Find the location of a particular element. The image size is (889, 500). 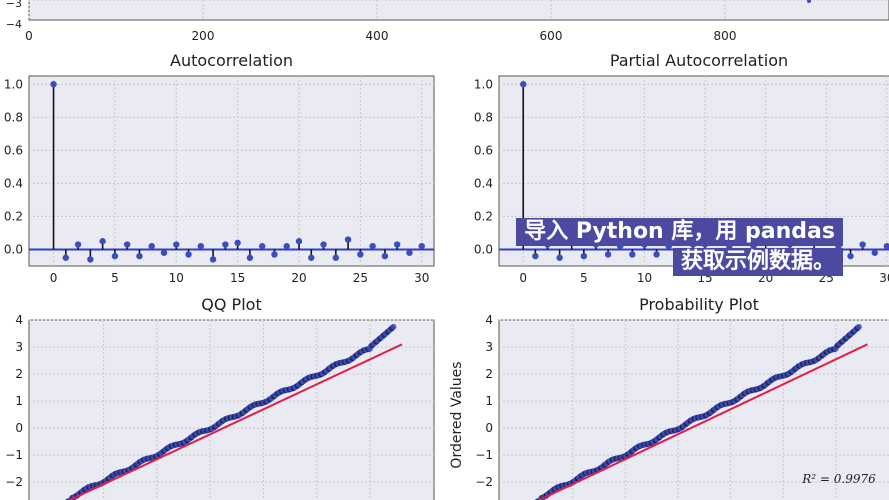

qqplot-ytick-0: 4 is located at coordinates (19, 320).